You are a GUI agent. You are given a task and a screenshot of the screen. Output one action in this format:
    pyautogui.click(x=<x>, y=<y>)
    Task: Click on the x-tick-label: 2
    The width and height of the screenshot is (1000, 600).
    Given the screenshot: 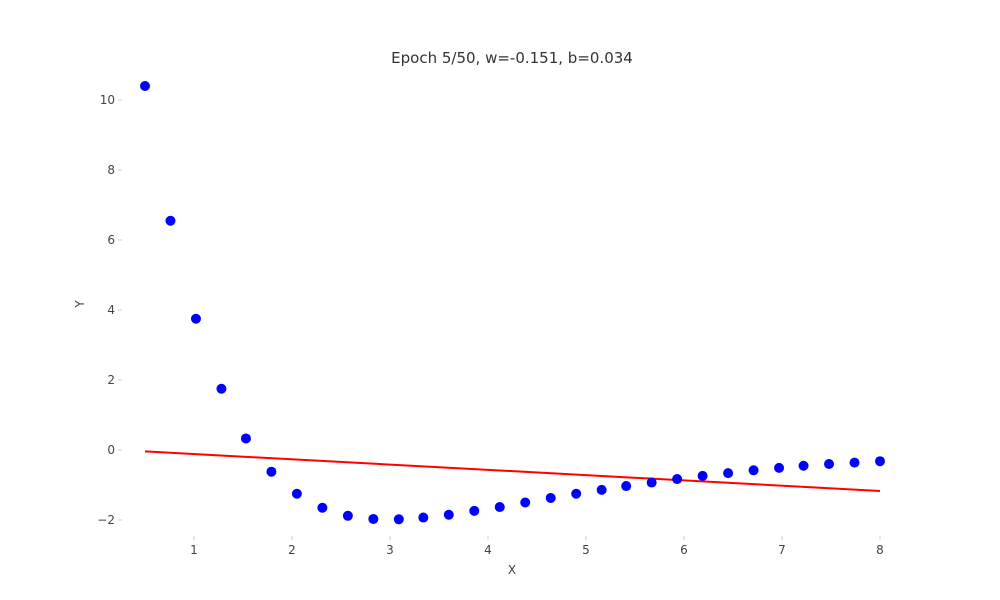 What is the action you would take?
    pyautogui.click(x=292, y=550)
    